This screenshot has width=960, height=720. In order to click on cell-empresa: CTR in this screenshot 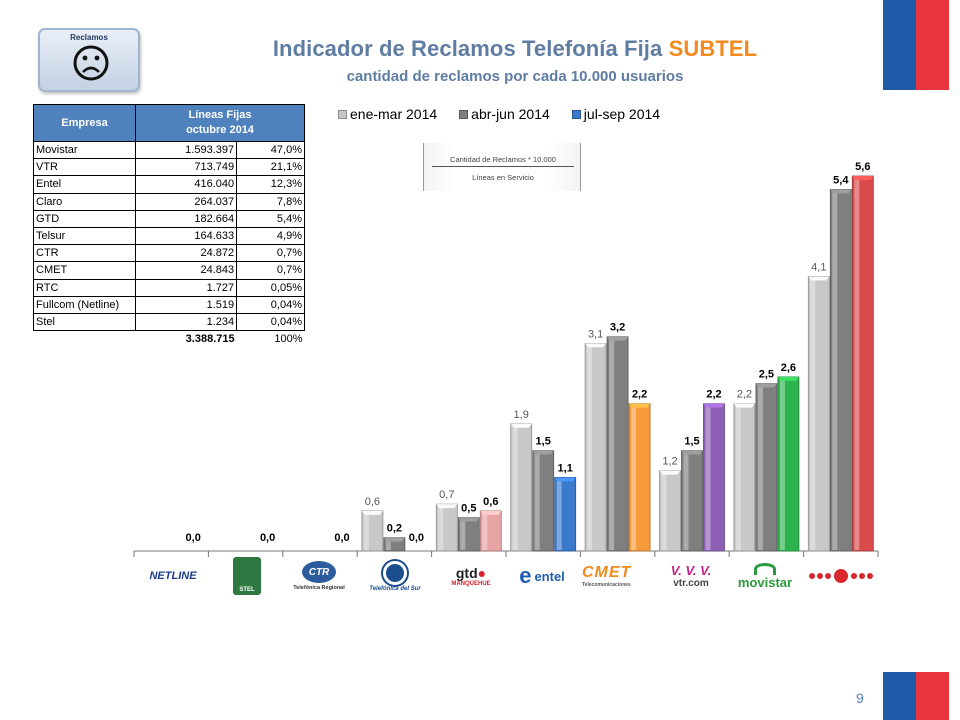, I will do `click(84, 253)`.